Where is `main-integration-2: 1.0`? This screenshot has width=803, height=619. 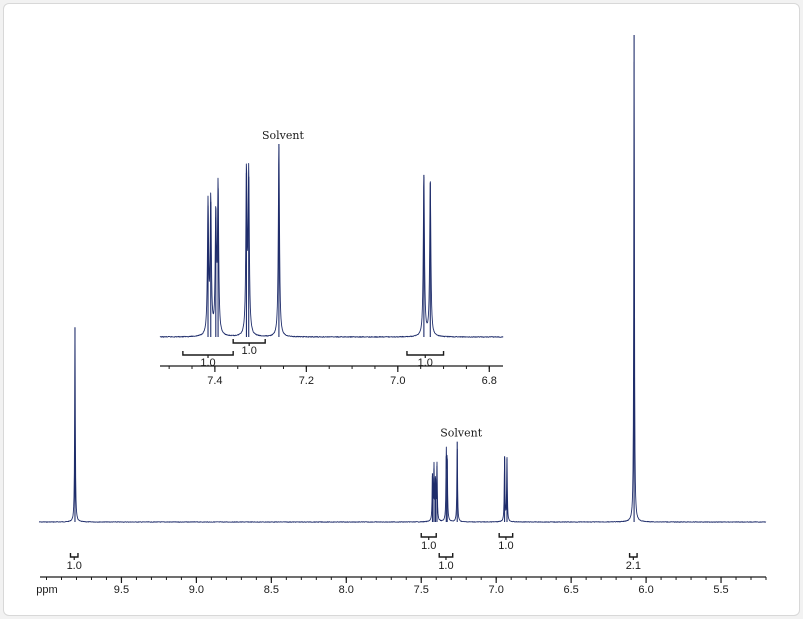
main-integration-2: 1.0 is located at coordinates (446, 562).